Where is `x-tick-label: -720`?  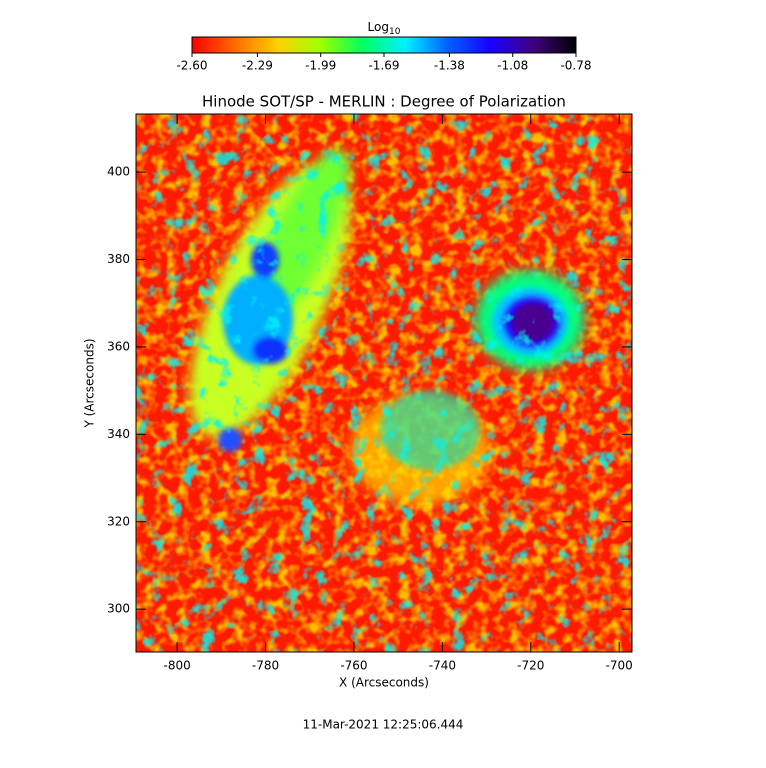
x-tick-label: -720 is located at coordinates (530, 666).